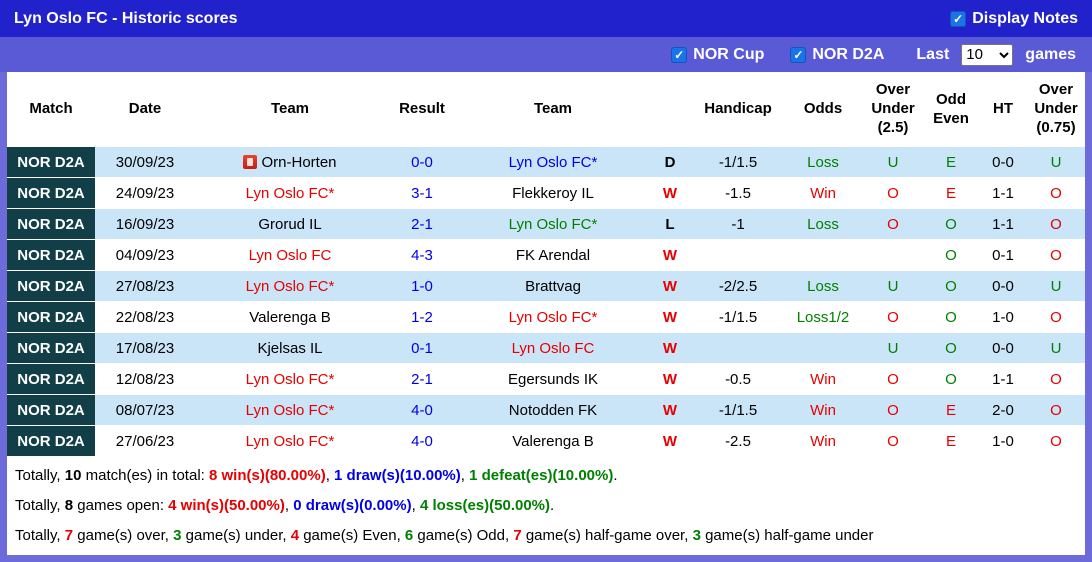 The image size is (1092, 562). Describe the element at coordinates (787, 535) in the screenshot. I see `summary-segment: game(s) half-game under` at that location.